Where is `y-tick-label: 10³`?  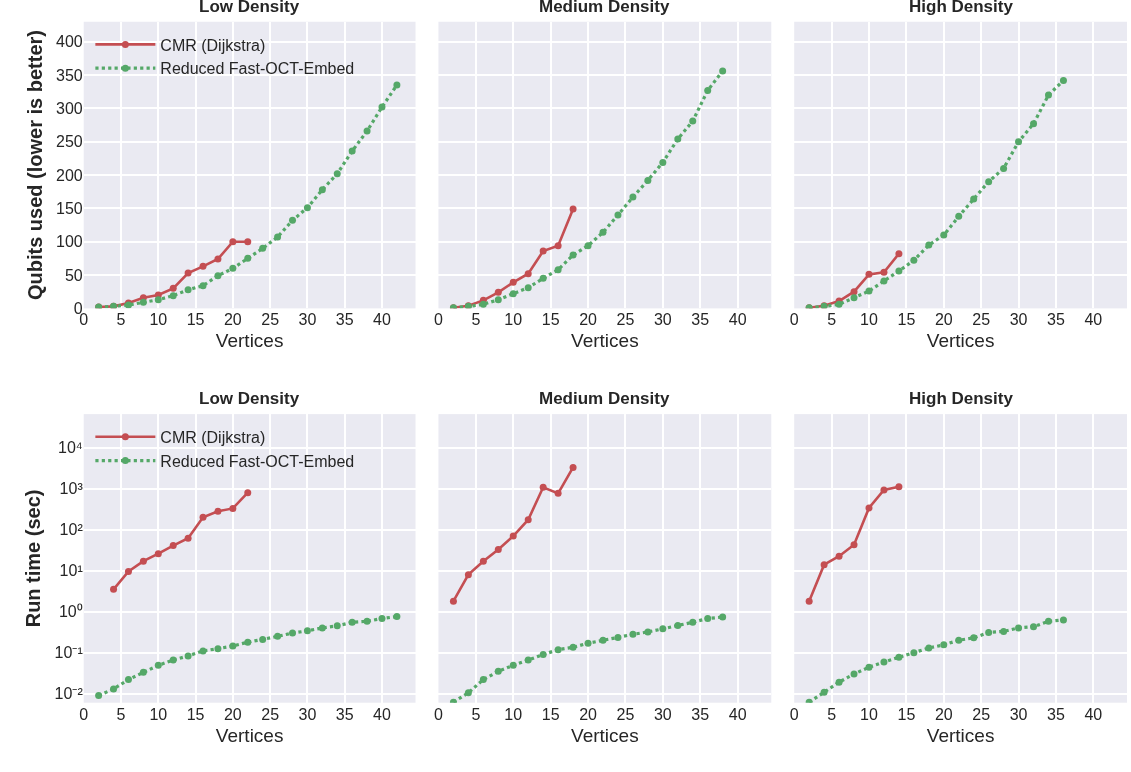
y-tick-label: 10³ is located at coordinates (71, 489).